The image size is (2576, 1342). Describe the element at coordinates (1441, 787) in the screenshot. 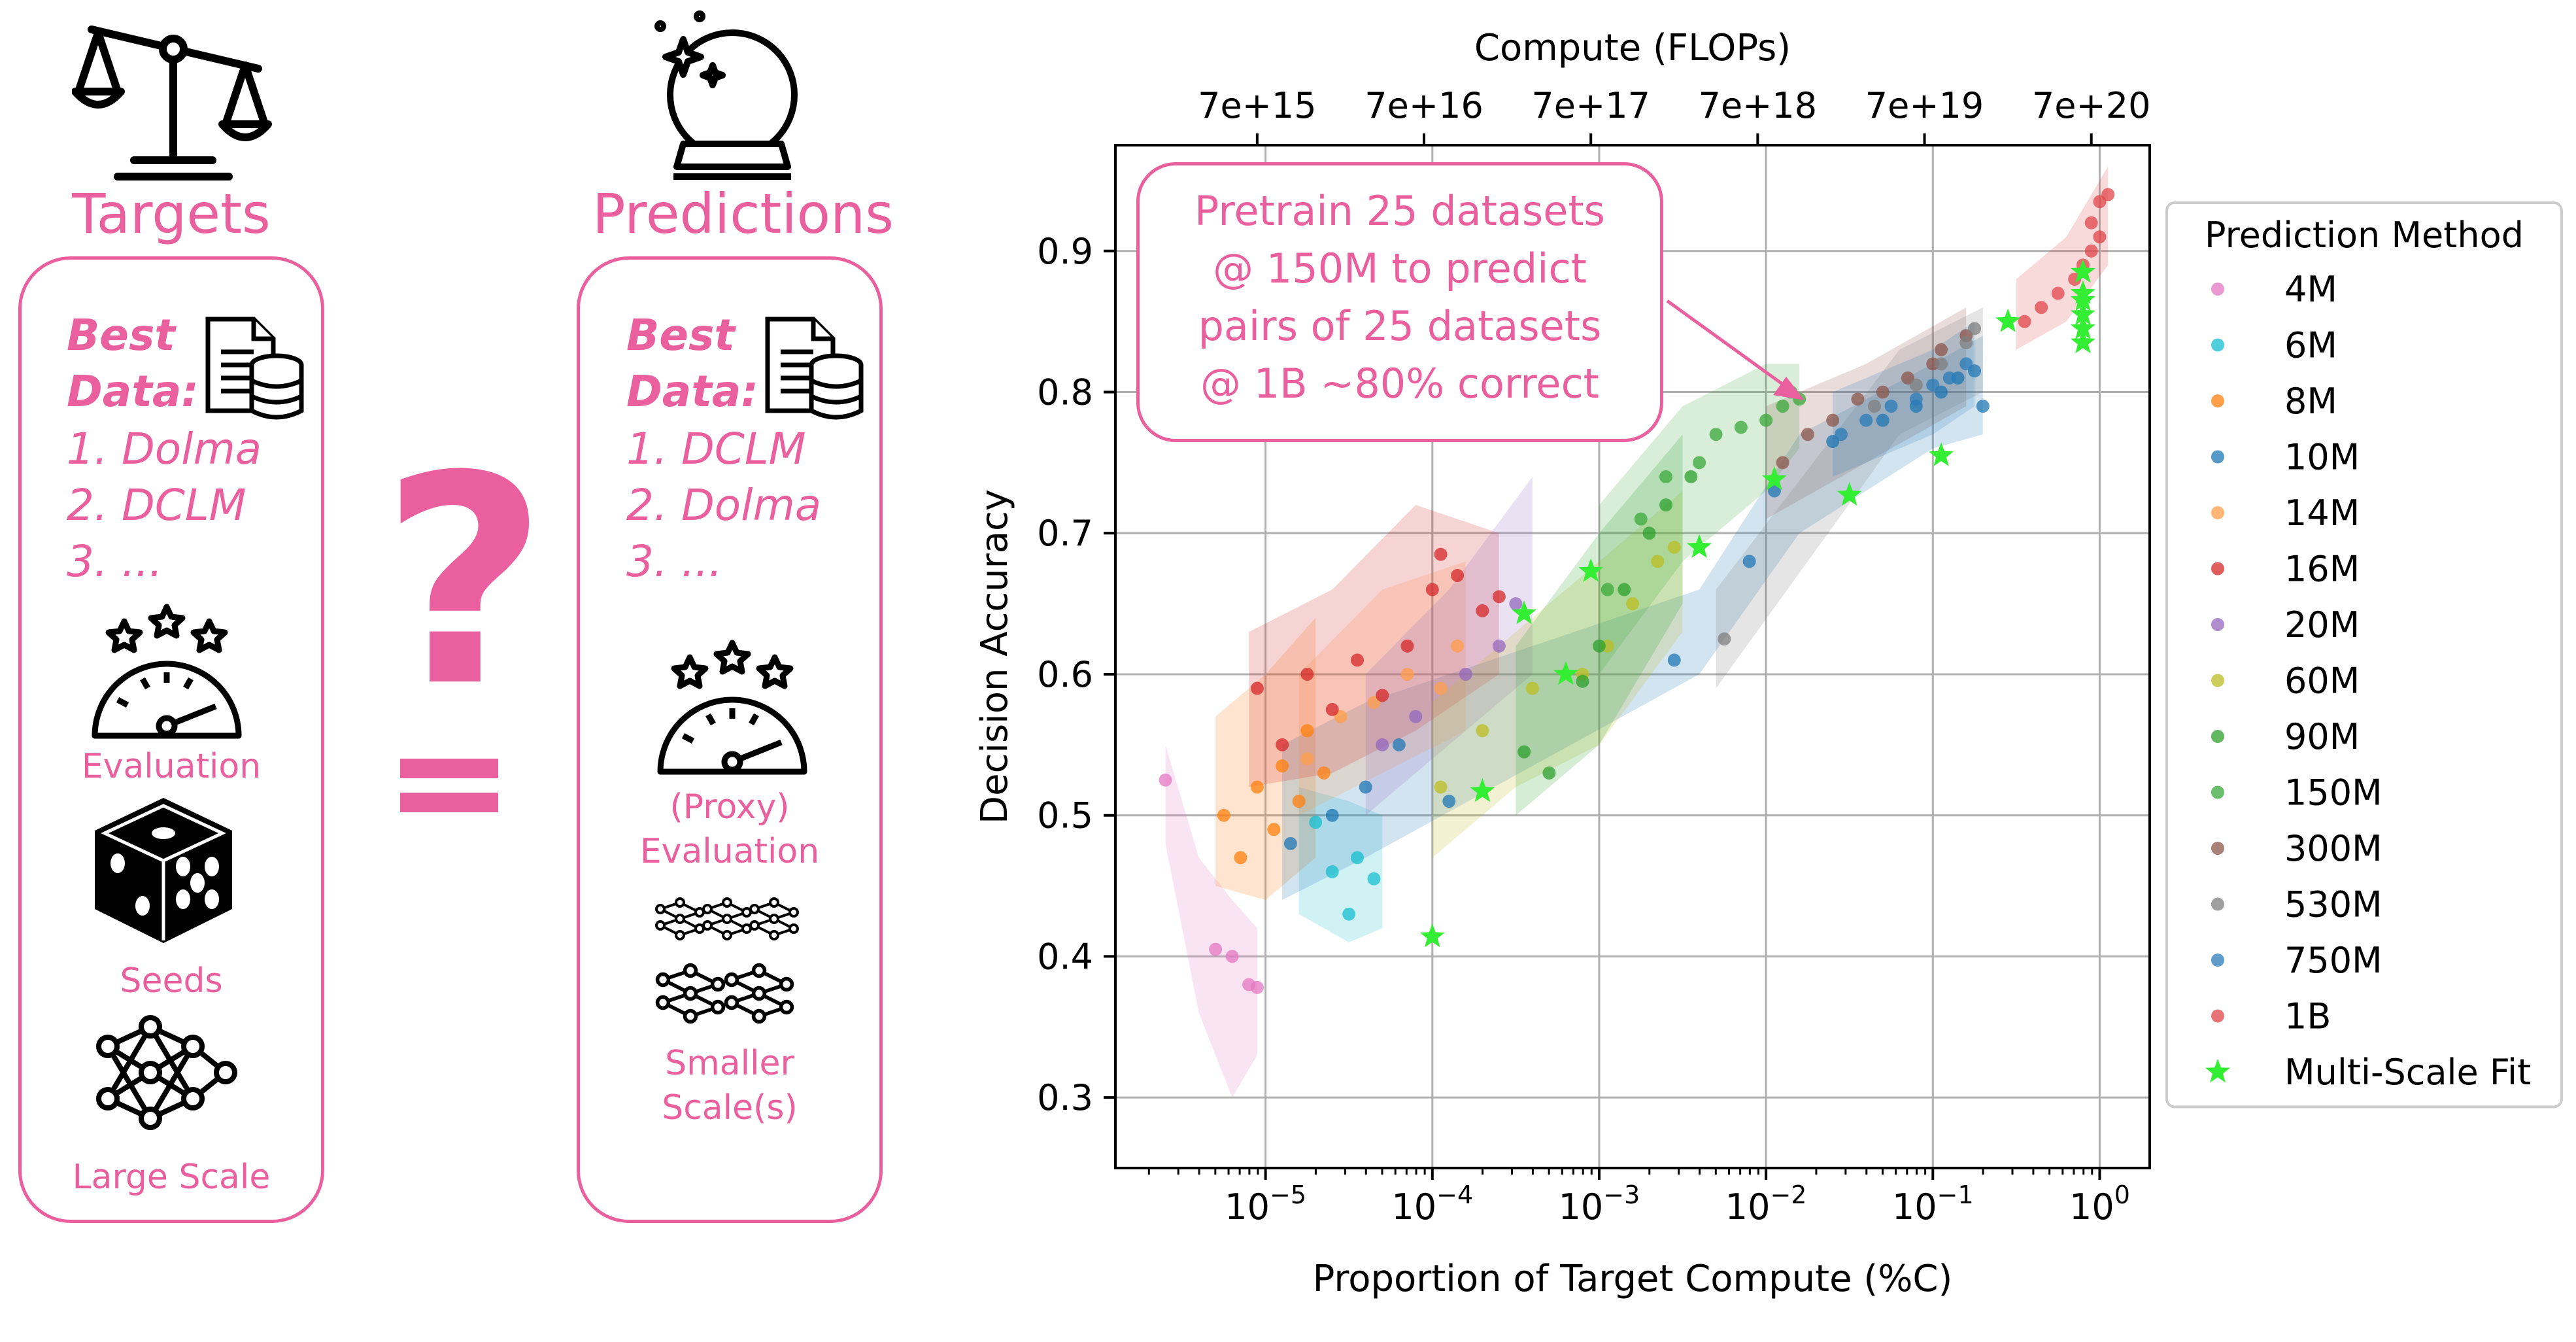

I see `point-60M` at that location.